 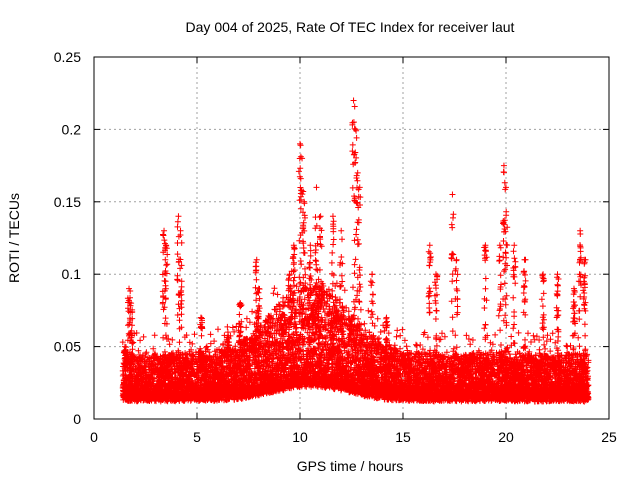 What do you see at coordinates (197, 437) in the screenshot?
I see `x-tick-label: 5` at bounding box center [197, 437].